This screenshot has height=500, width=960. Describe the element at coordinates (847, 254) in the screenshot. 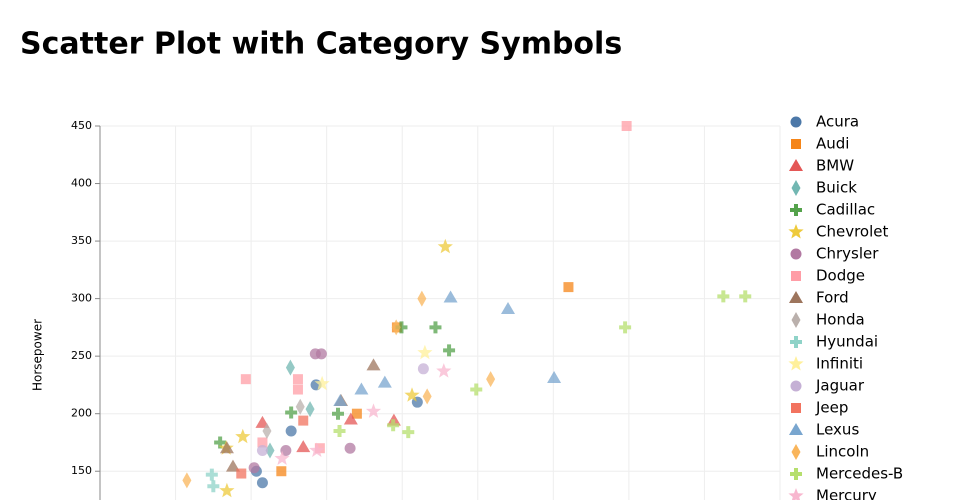

I see `legend-label: Chrysler` at that location.